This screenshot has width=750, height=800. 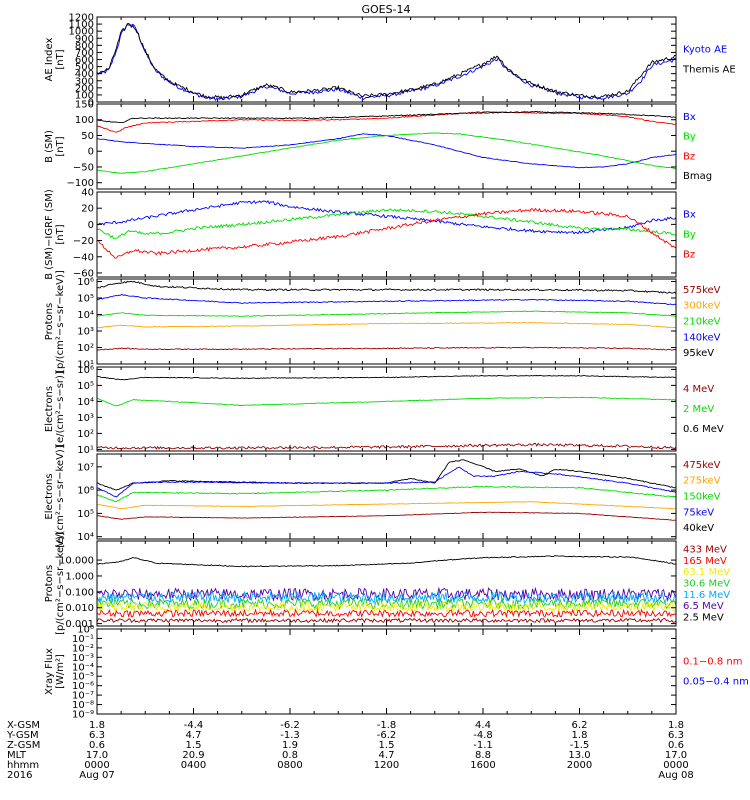 What do you see at coordinates (84, 95) in the screenshot?
I see `ae-ytick-label: 100` at bounding box center [84, 95].